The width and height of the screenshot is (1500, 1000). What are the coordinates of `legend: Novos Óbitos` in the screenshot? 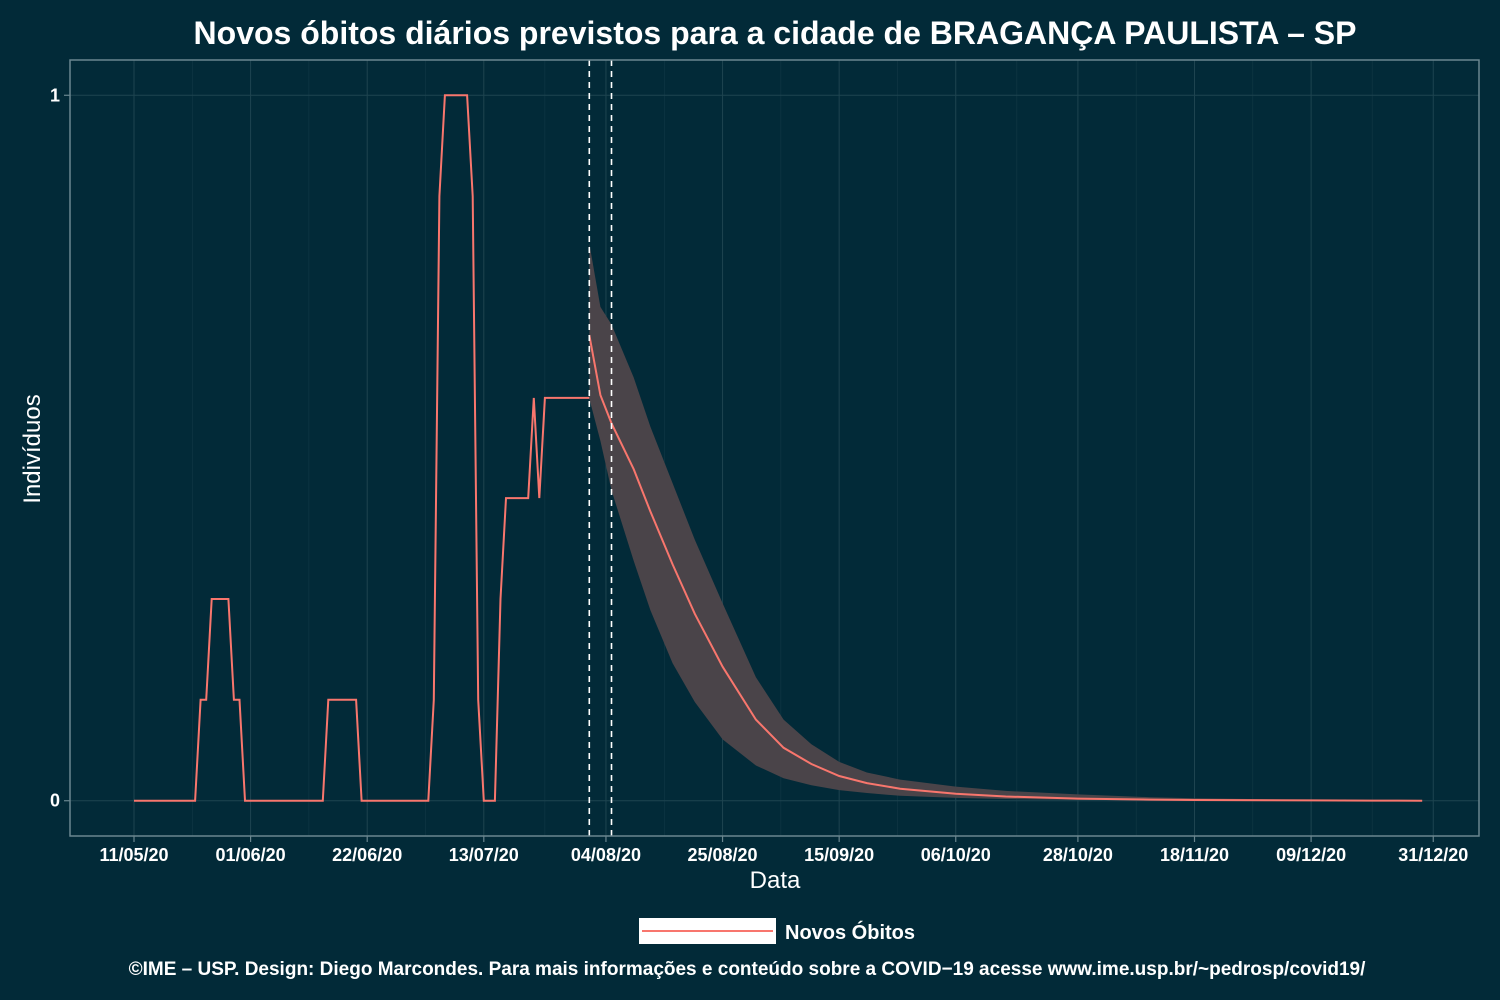 It's located at (777, 931).